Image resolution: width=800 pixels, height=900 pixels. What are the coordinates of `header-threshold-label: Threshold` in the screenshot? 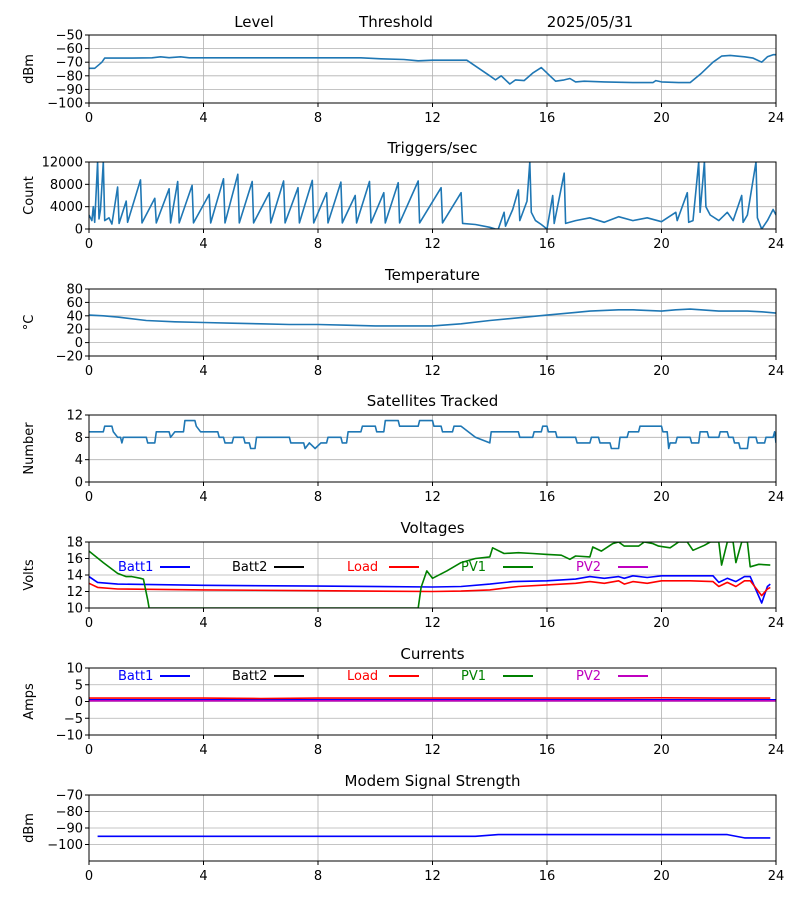 It's located at (395, 22).